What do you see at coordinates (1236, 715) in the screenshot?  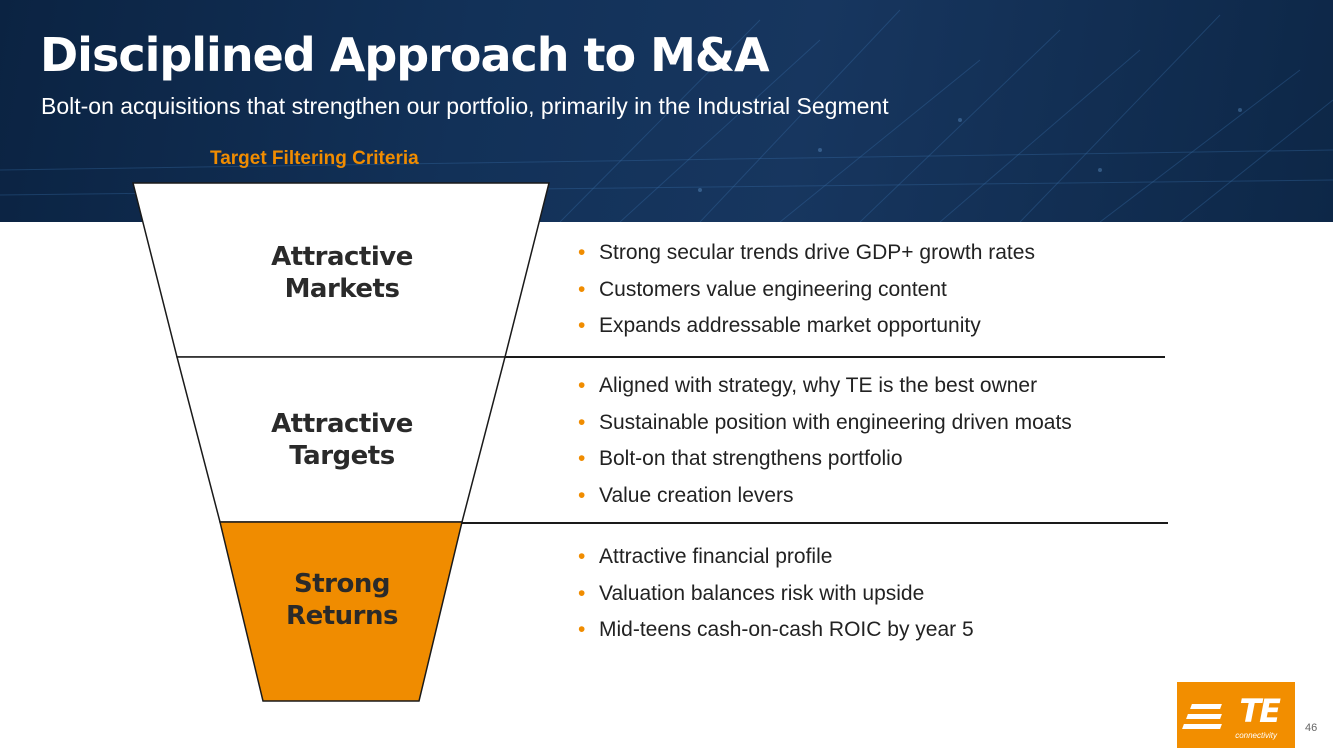 I see `te-connectivity-logo: TE connectivity` at bounding box center [1236, 715].